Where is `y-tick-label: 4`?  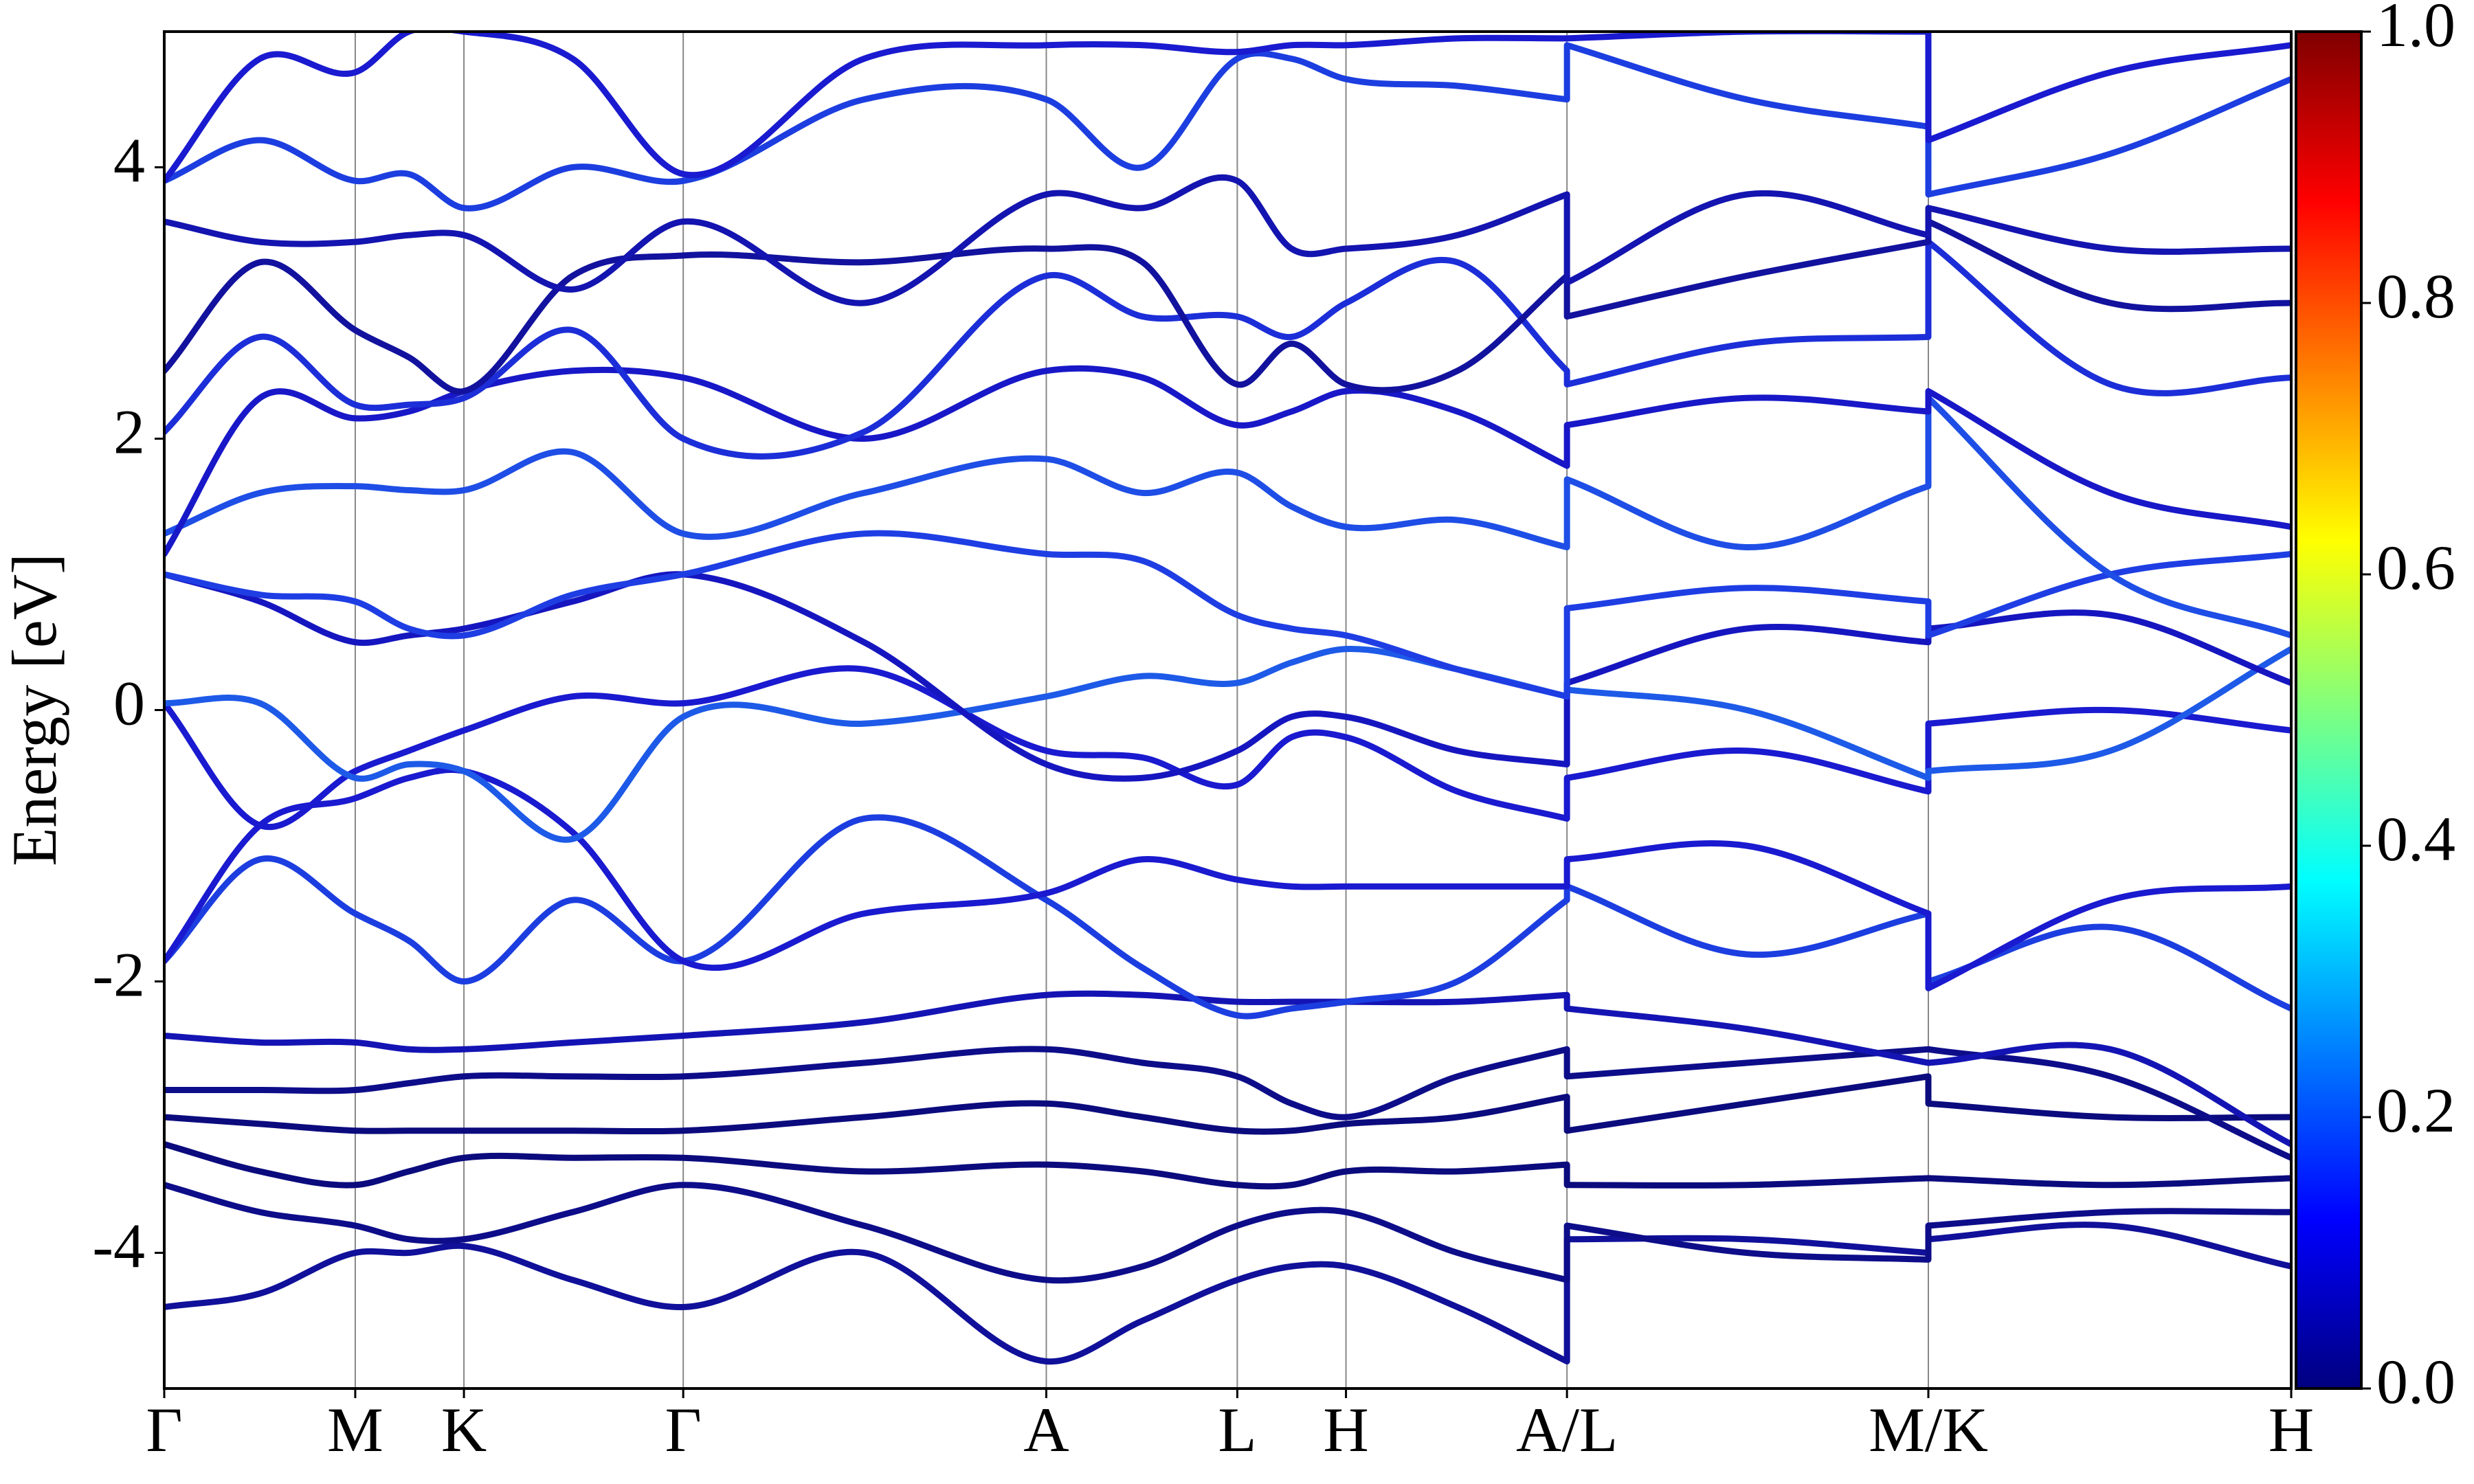
y-tick-label: 4 is located at coordinates (129, 161).